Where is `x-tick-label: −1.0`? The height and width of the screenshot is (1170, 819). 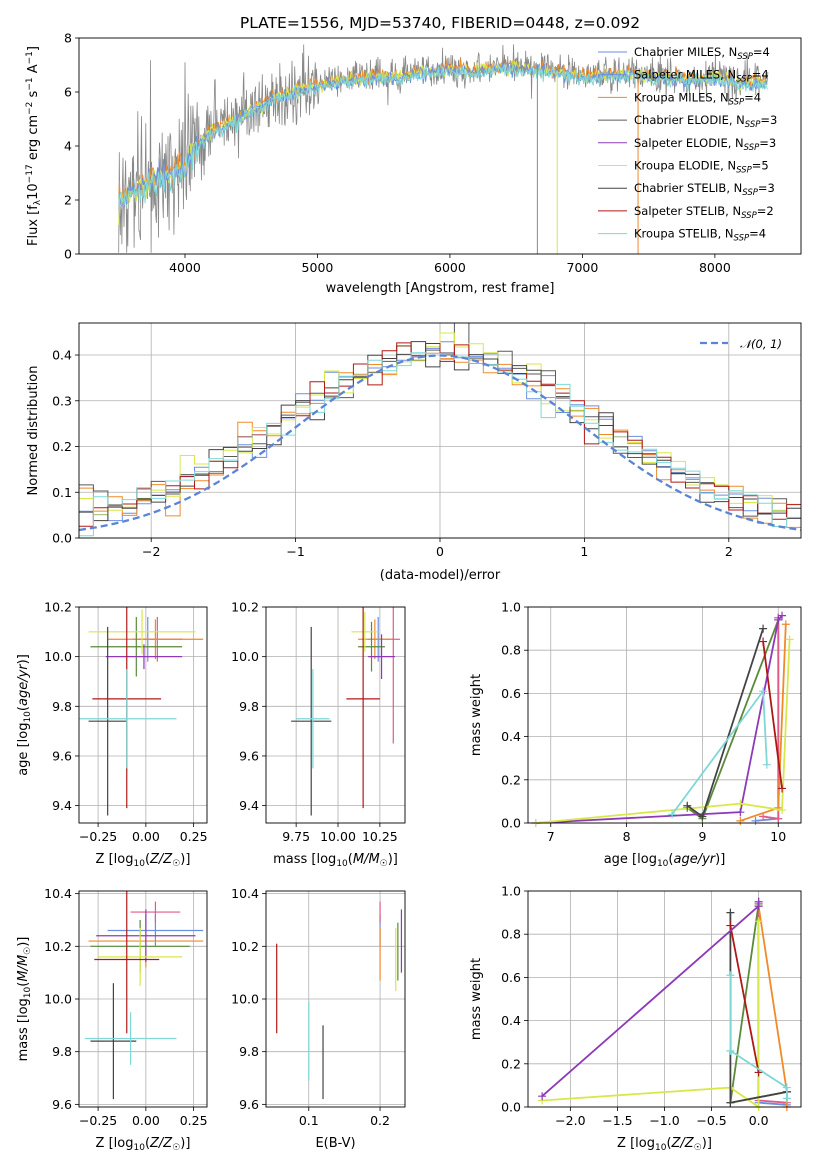 x-tick-label: −1.0 is located at coordinates (664, 1120).